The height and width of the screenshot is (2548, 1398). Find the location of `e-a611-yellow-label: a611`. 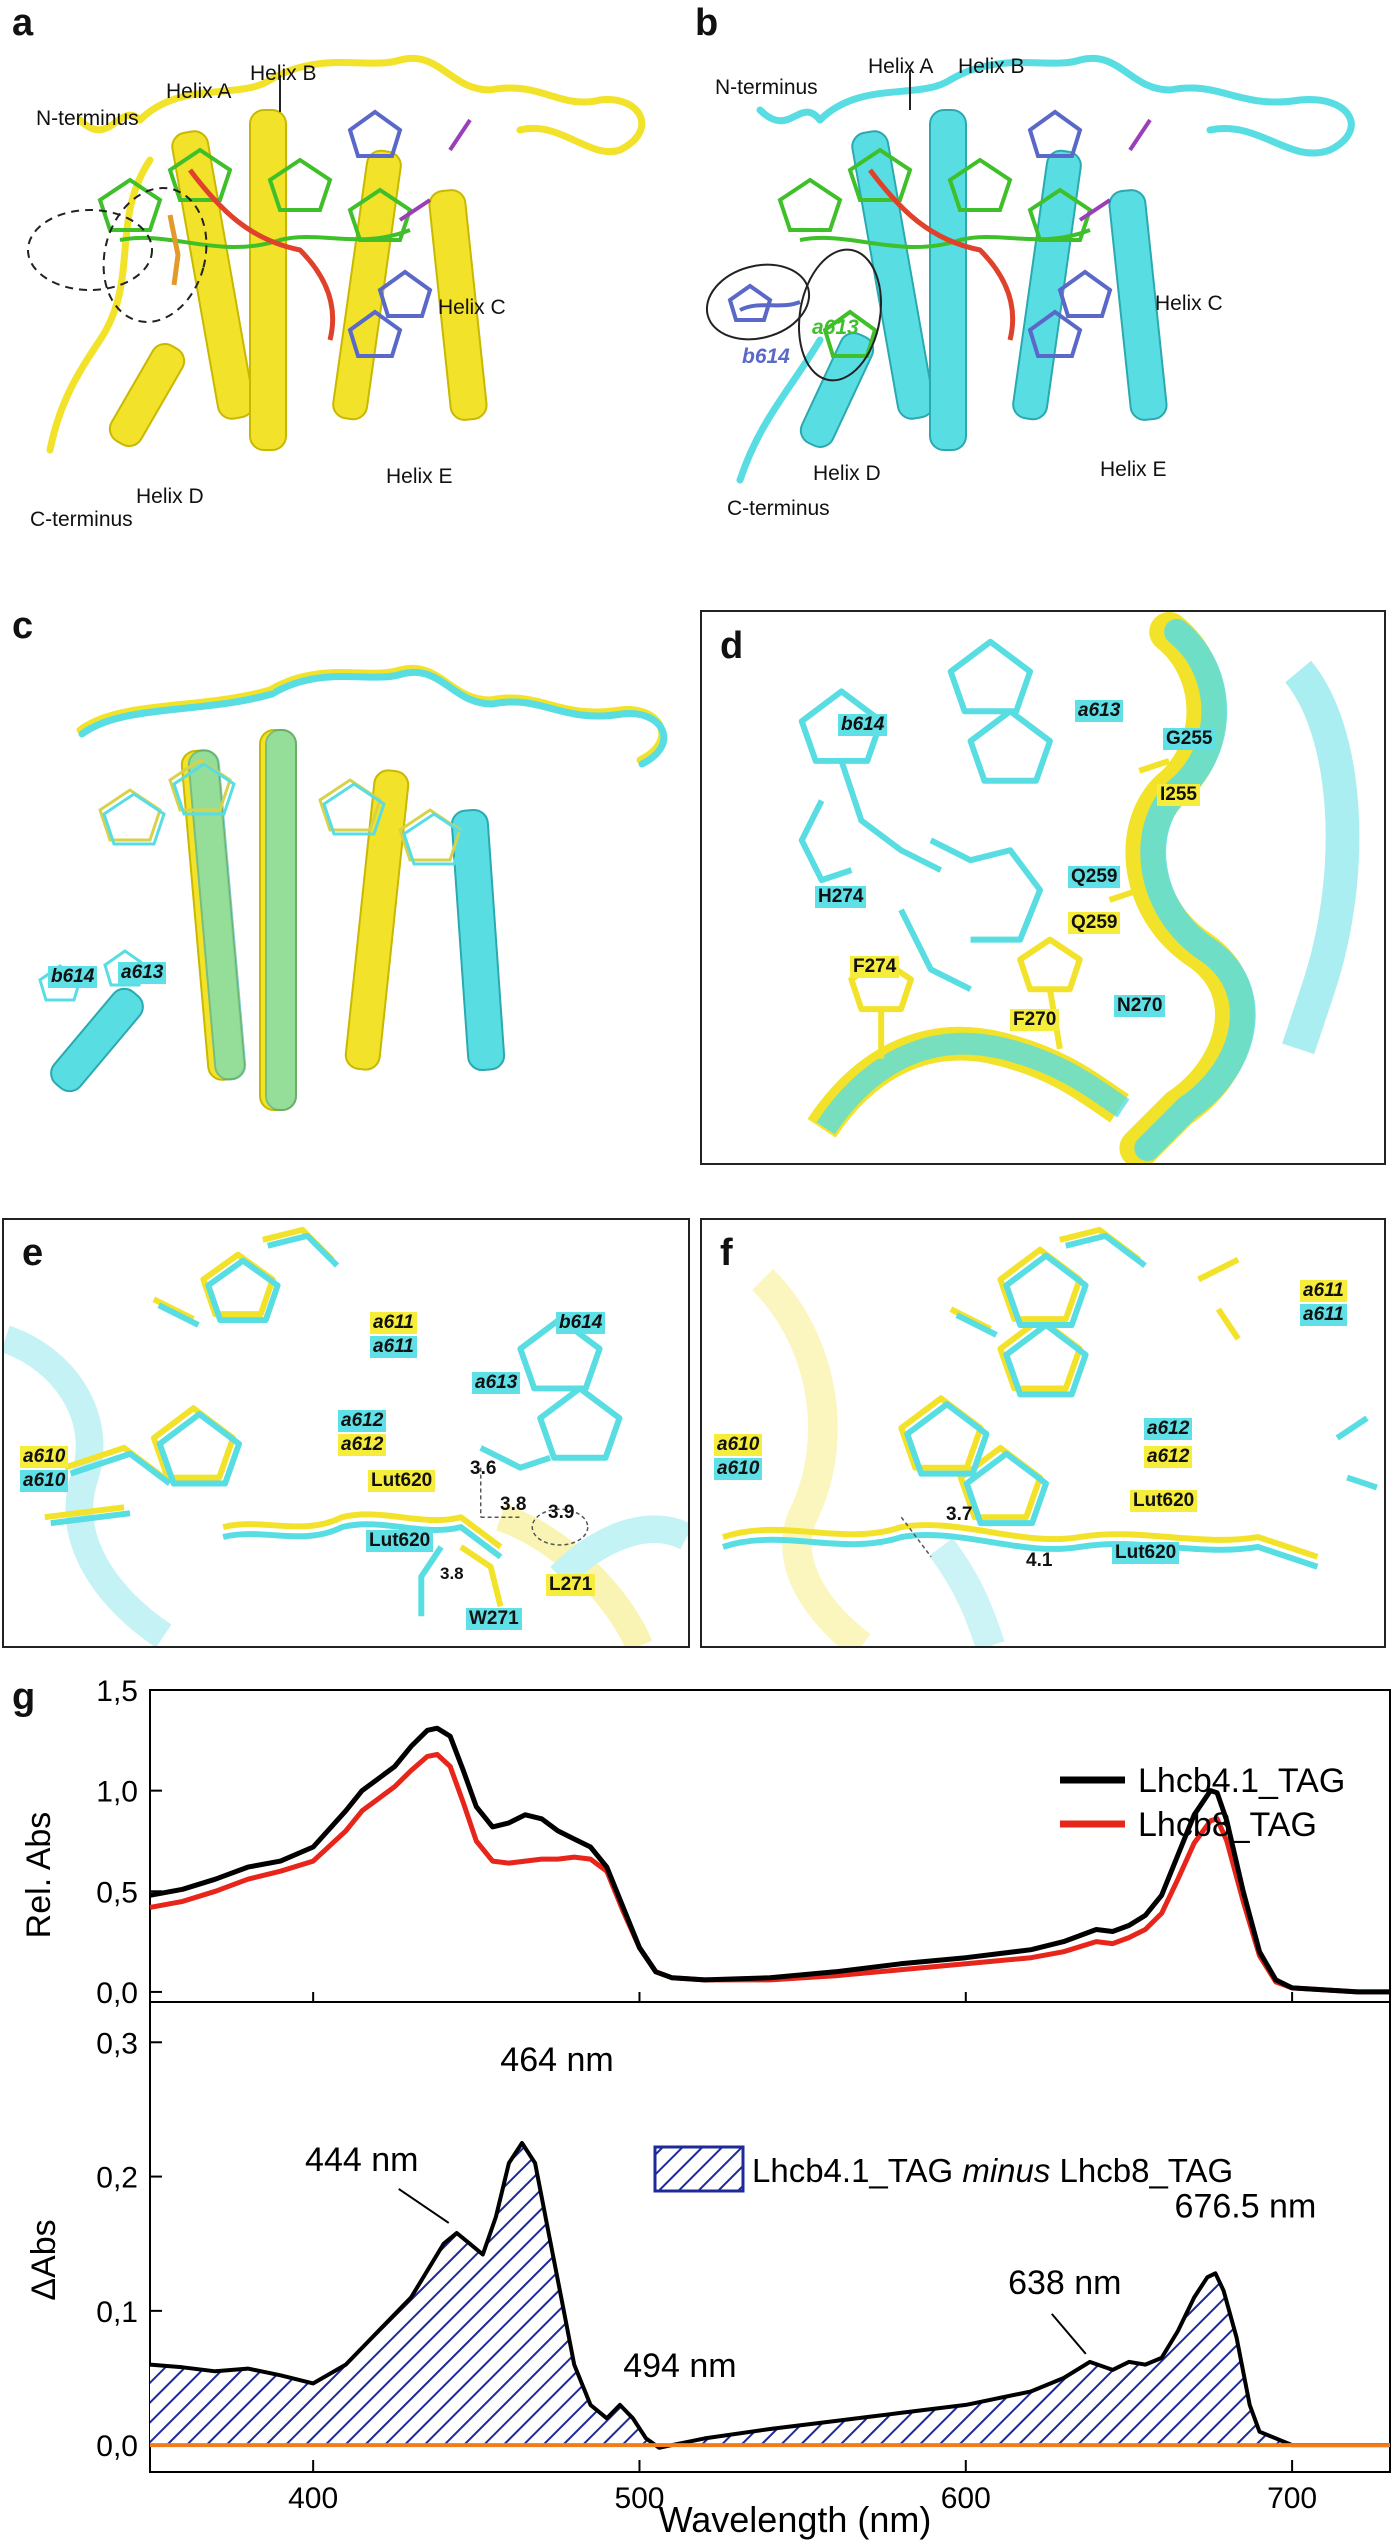

e-a611-yellow-label: a611 is located at coordinates (393, 1323).